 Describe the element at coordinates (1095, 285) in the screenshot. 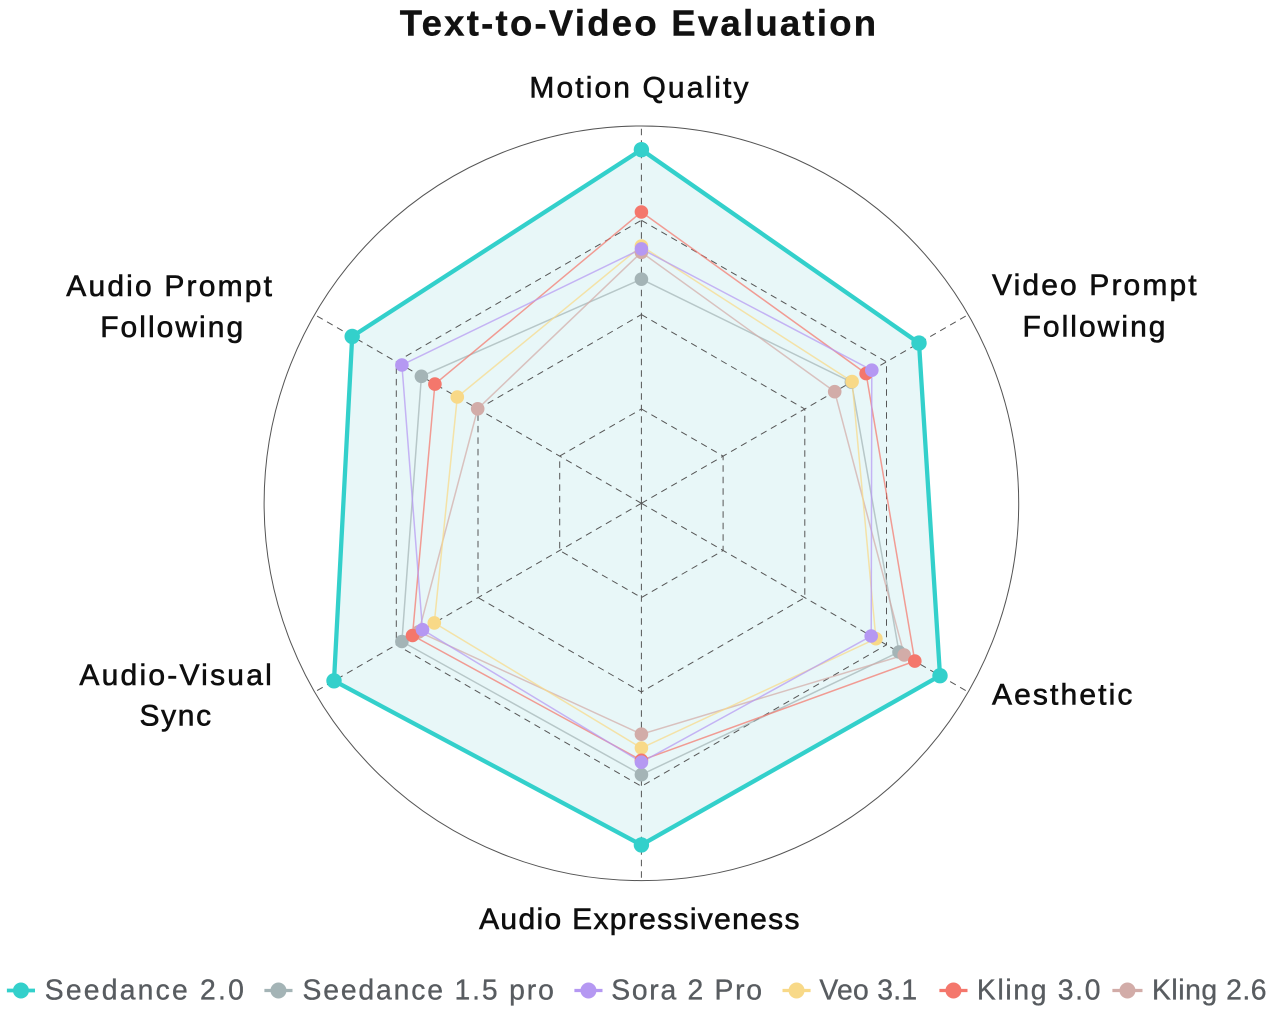

I see `svg-text: Video Prompt` at that location.